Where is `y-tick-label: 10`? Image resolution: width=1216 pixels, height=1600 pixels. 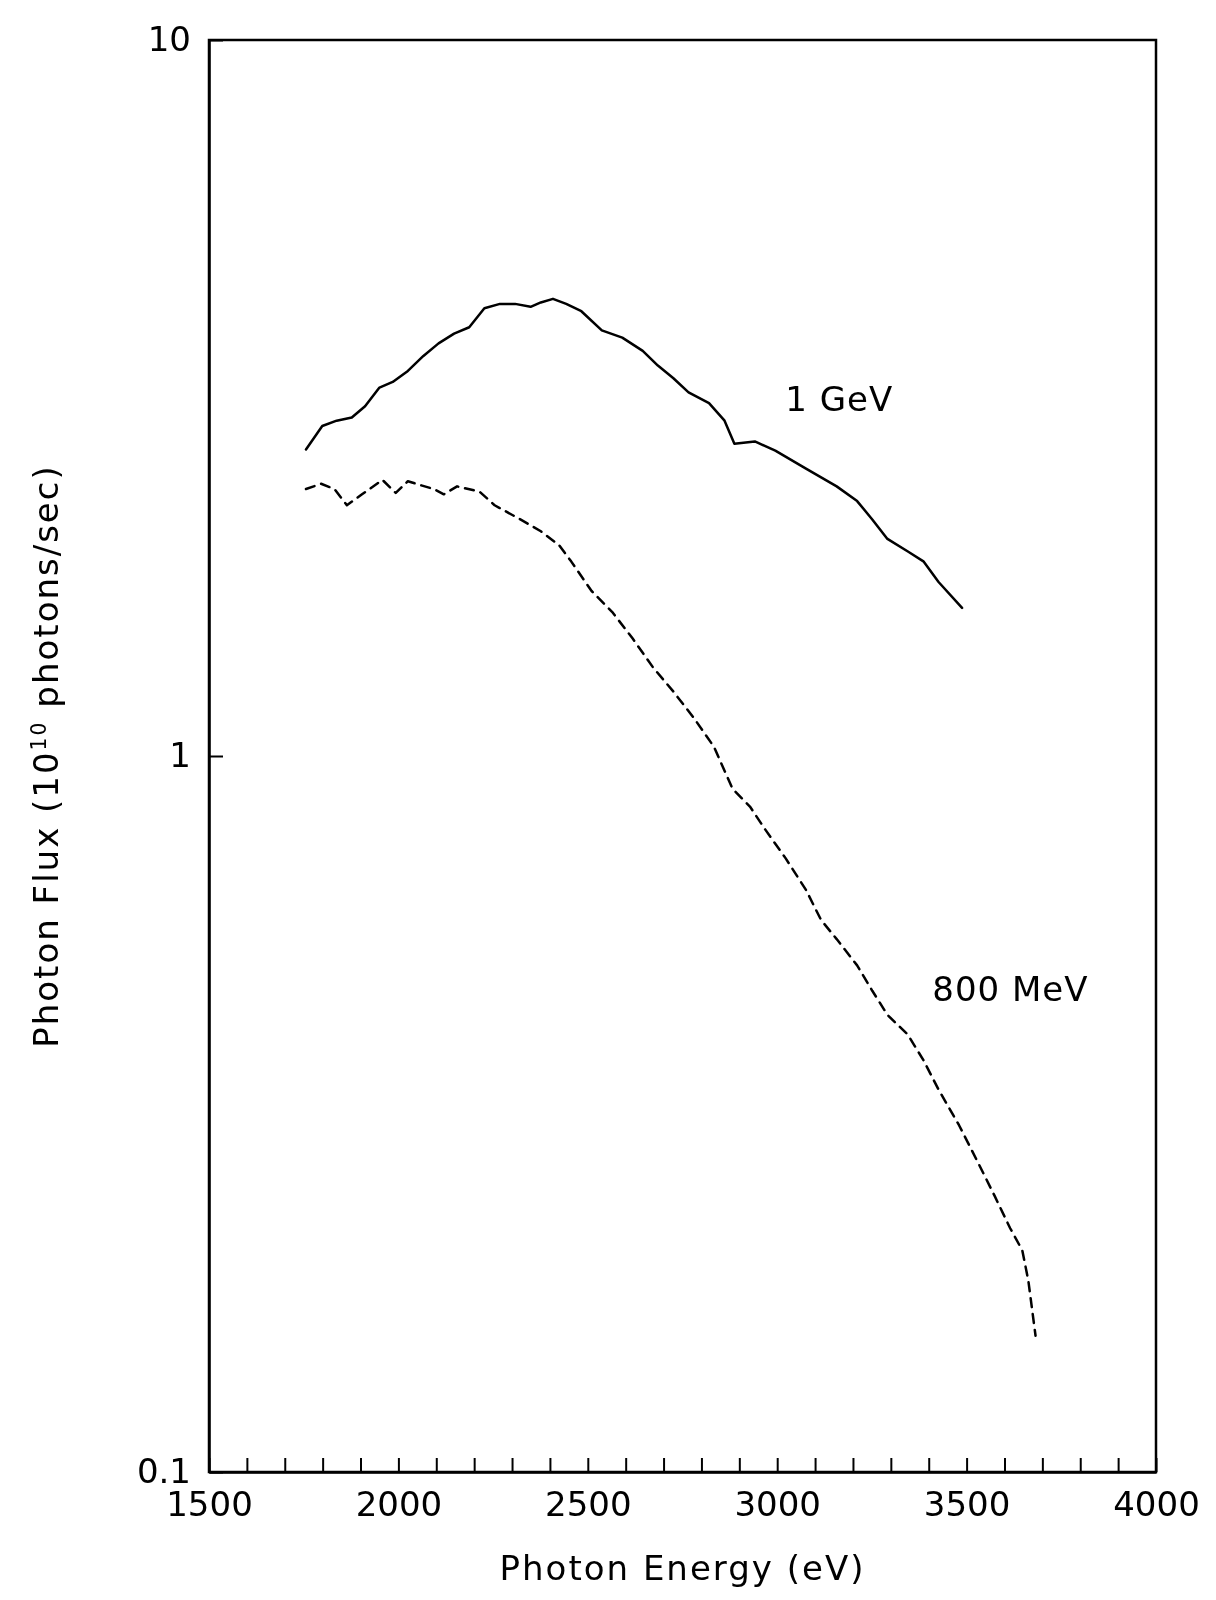 y-tick-label: 10 is located at coordinates (169, 39).